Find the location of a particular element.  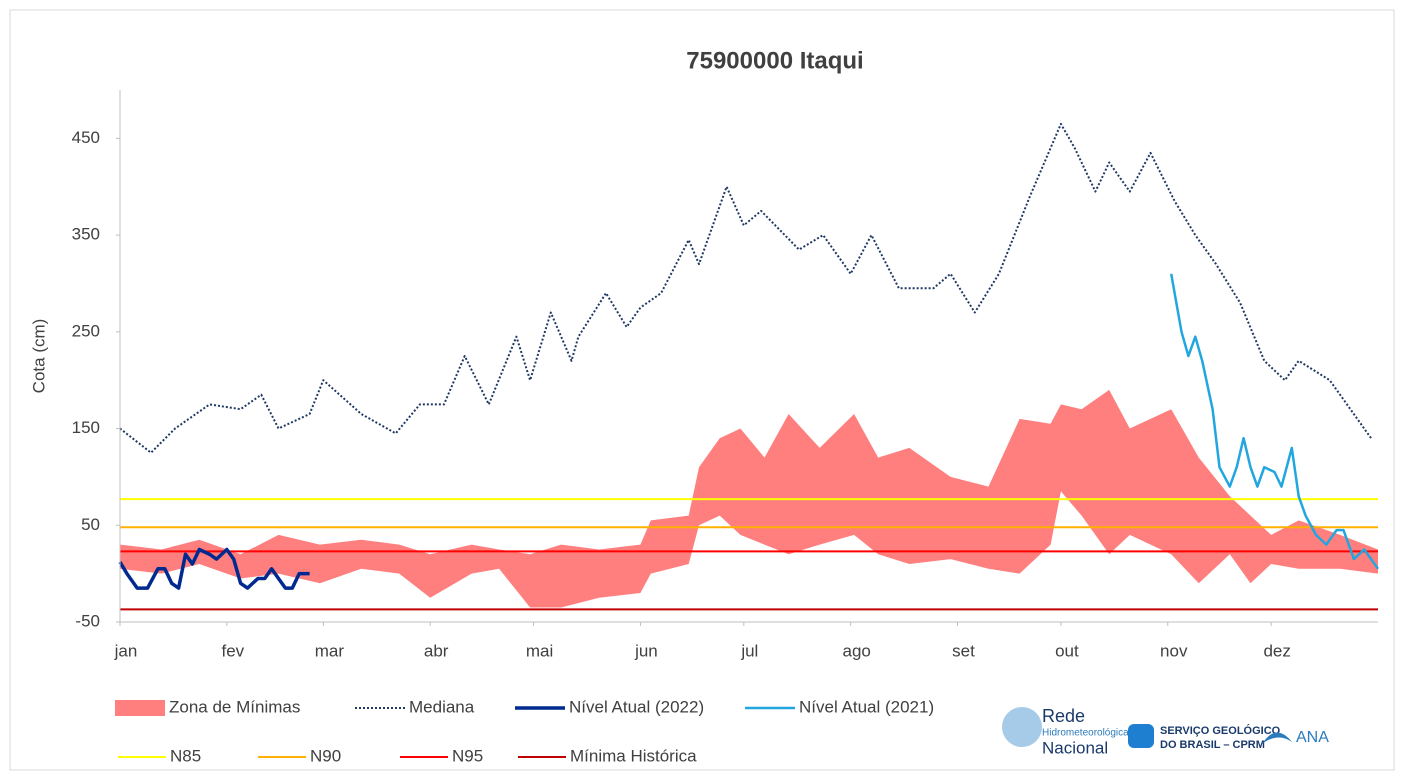

legend-label: Nível Atual (2022) is located at coordinates (636, 706).